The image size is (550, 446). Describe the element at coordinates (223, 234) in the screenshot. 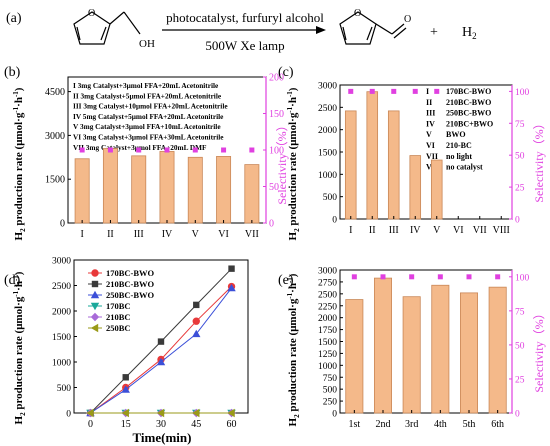

I see `x-tick-label: VI` at that location.